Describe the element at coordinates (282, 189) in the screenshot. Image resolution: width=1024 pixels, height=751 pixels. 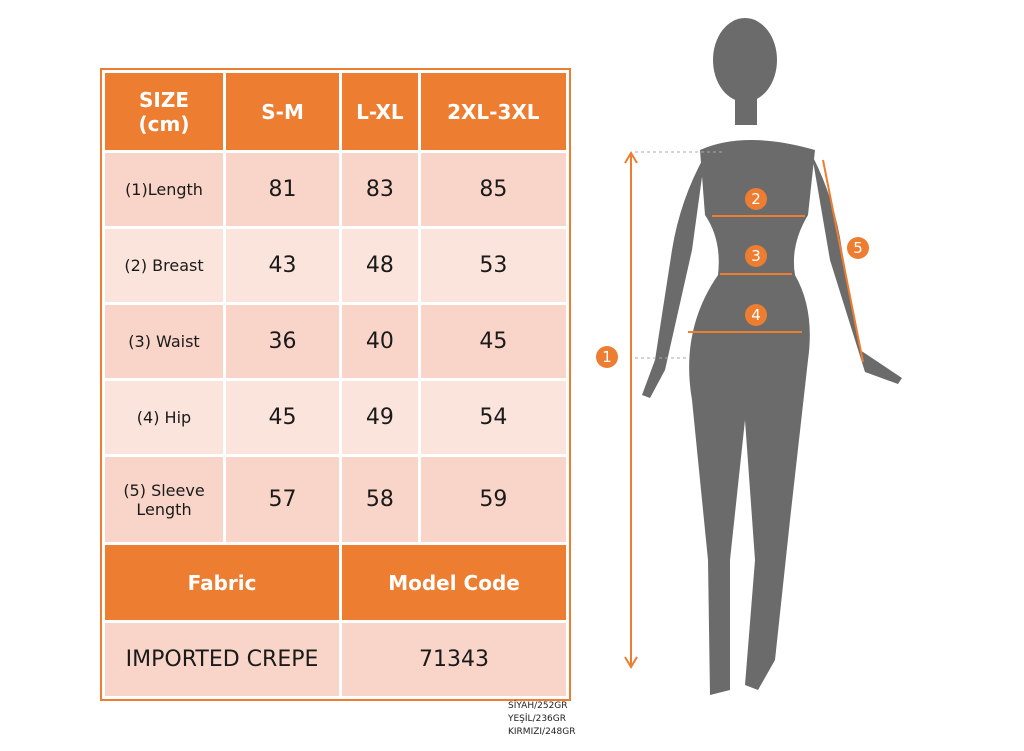
I see `cell: 81` at that location.